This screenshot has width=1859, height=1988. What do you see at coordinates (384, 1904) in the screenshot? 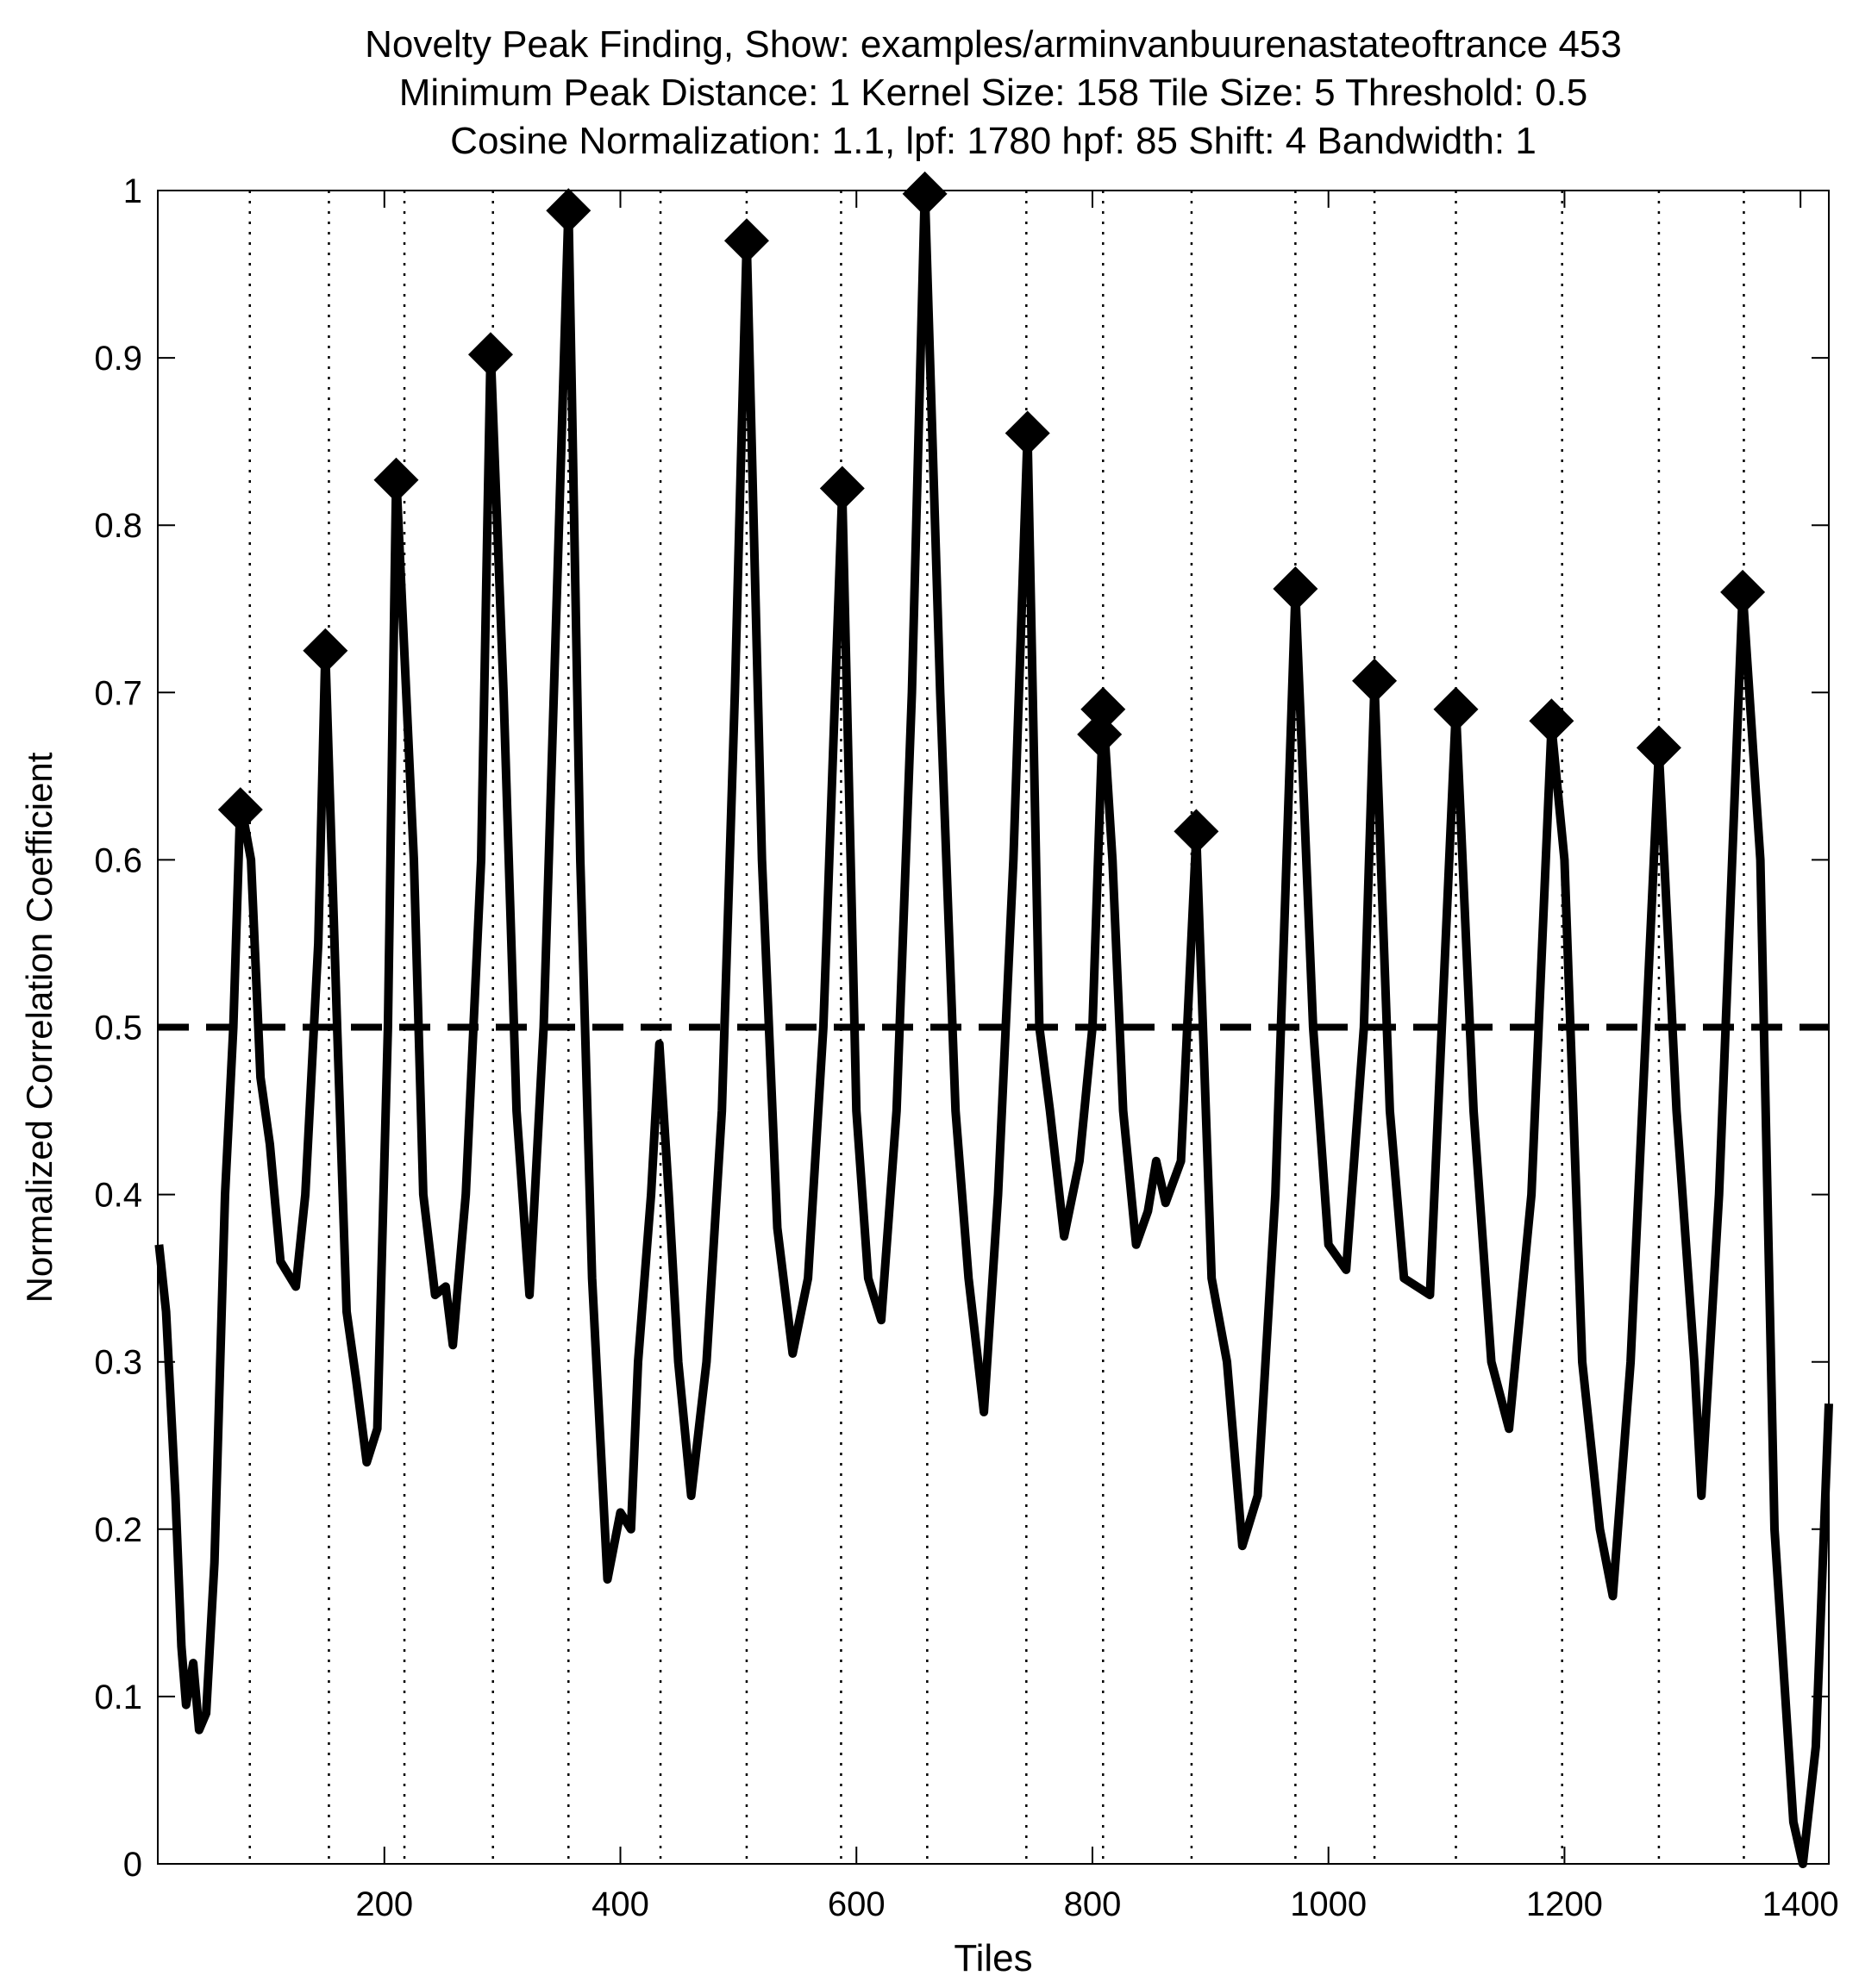
I see `x-tick-label: 200` at bounding box center [384, 1904].